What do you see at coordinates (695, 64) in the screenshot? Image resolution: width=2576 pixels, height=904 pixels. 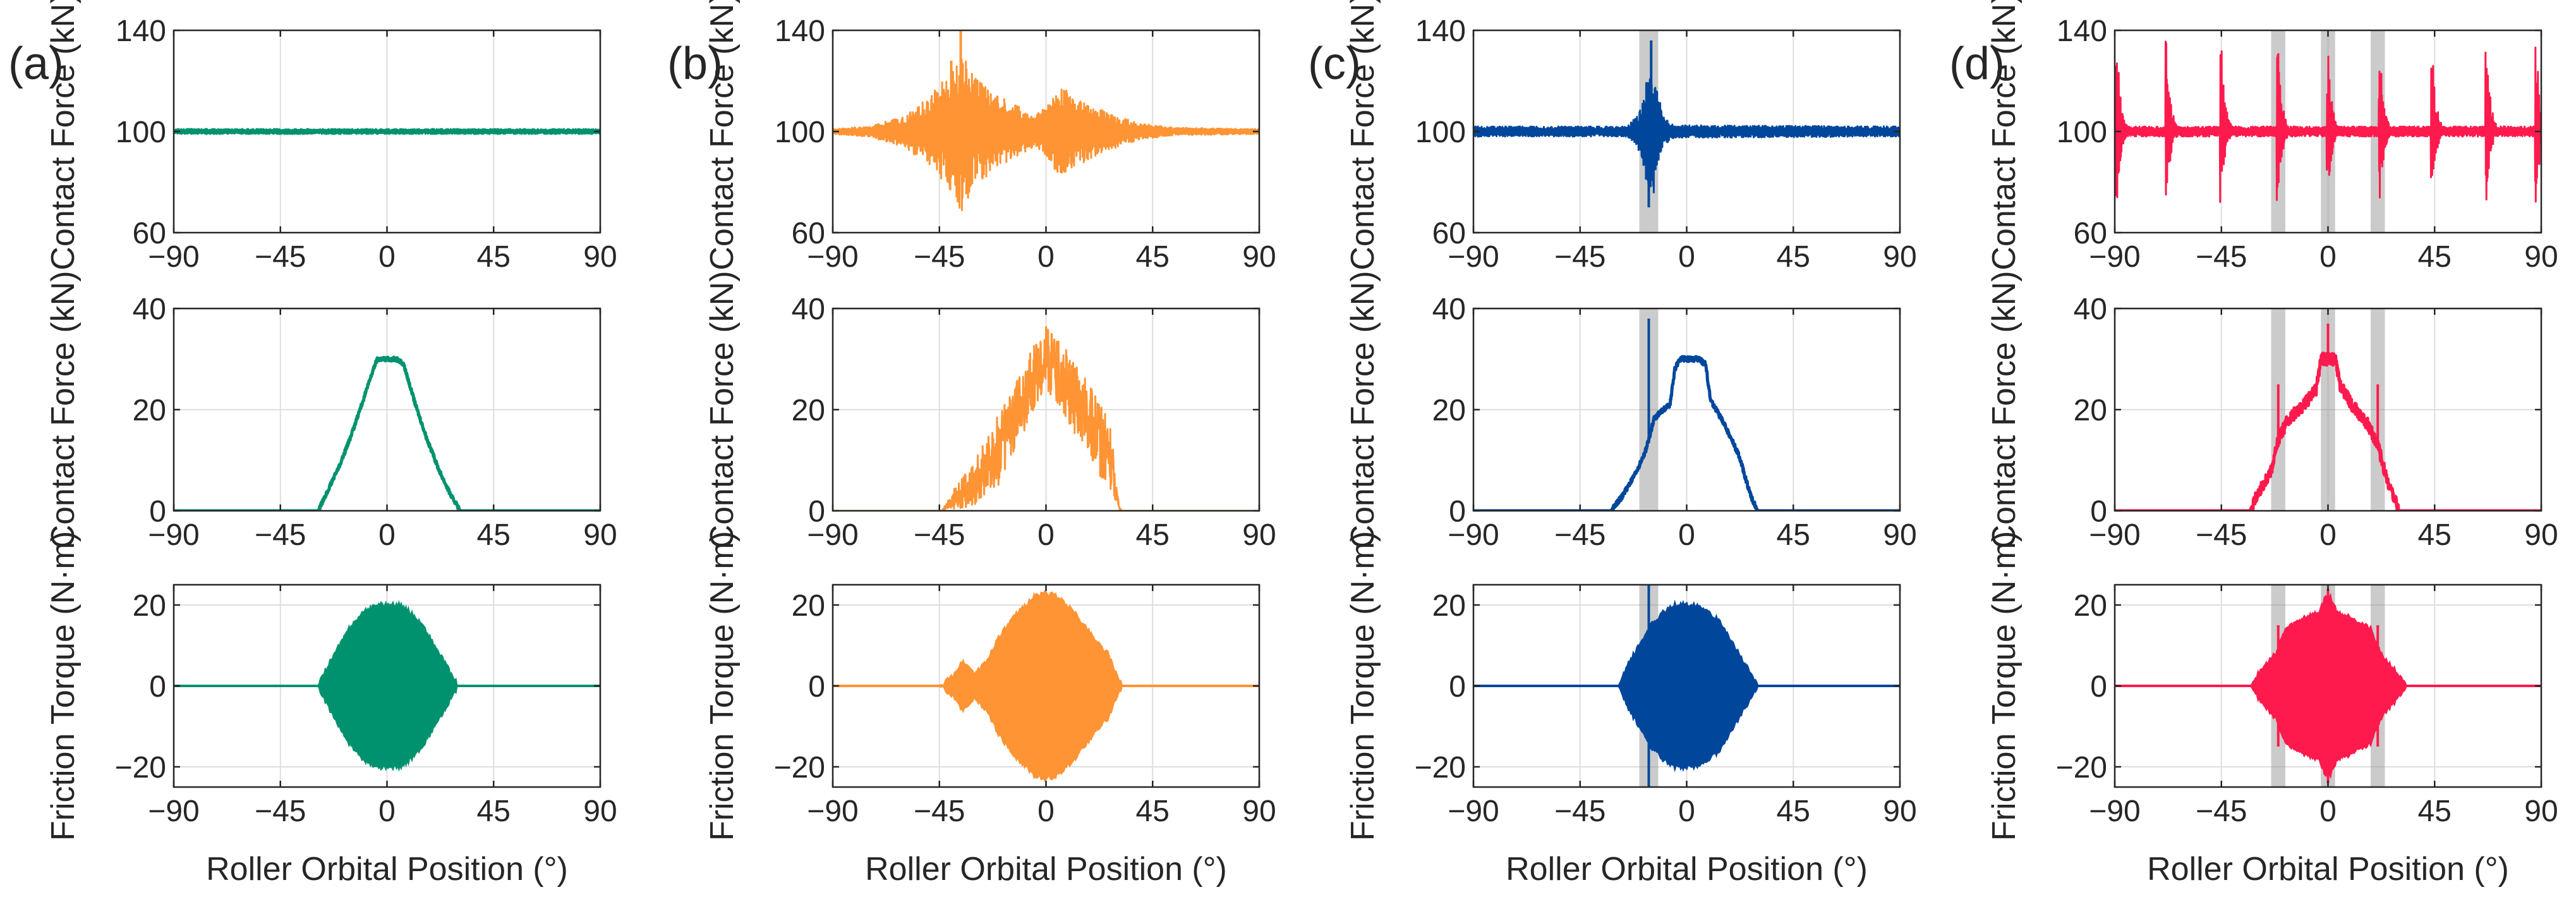 I see `panel-label: (b)` at bounding box center [695, 64].